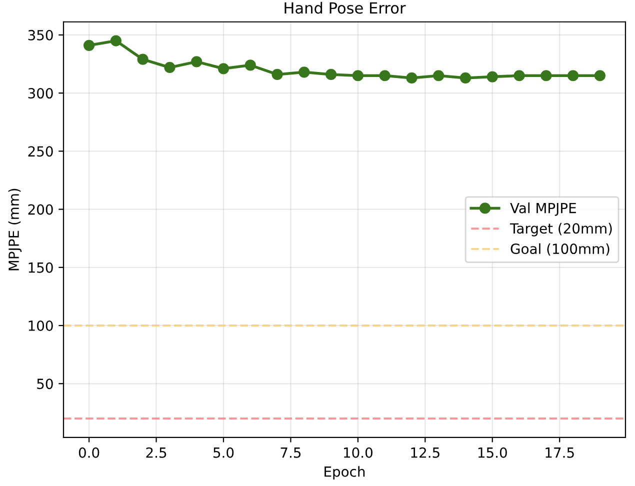 Image resolution: width=635 pixels, height=486 pixels. Describe the element at coordinates (40, 35) in the screenshot. I see `y-tick-label: 350` at that location.